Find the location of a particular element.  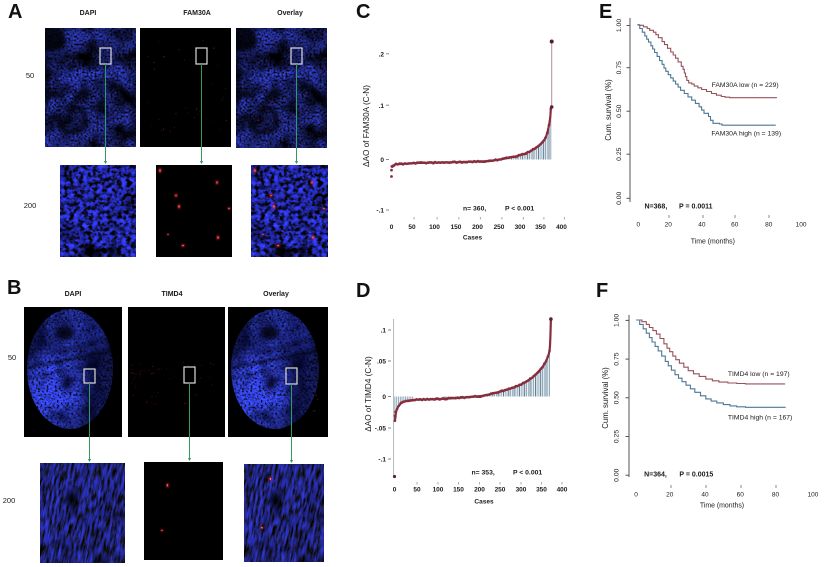

svg-text: TIMD4 high (n = 167) is located at coordinates (760, 418).